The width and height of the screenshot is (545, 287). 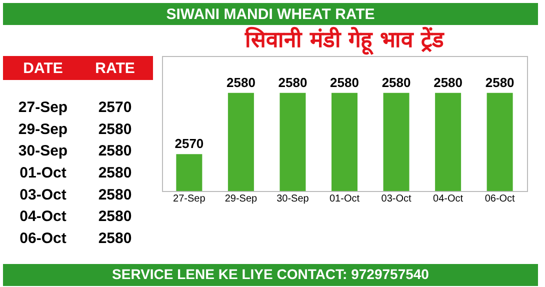 What do you see at coordinates (241, 199) in the screenshot?
I see `x-tick-label: 29-Sep` at bounding box center [241, 199].